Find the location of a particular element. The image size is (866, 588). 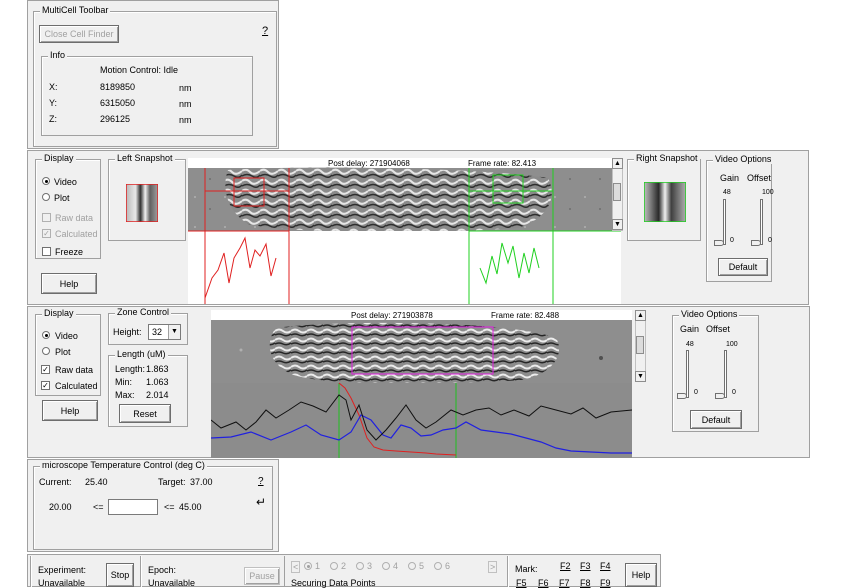

temperature-target-input is located at coordinates (133, 507).